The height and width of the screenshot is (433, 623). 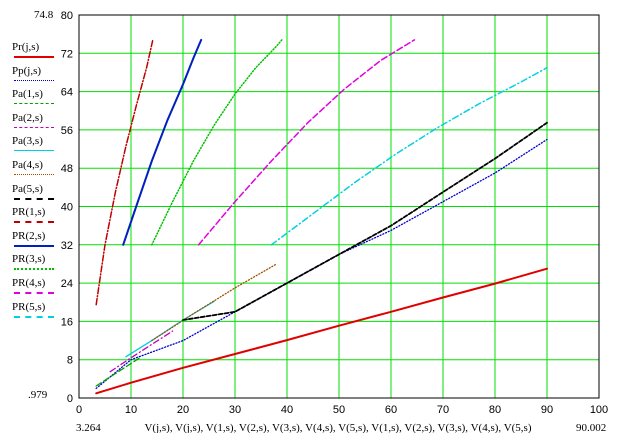 What do you see at coordinates (391, 410) in the screenshot?
I see `x-tick-label: 60` at bounding box center [391, 410].